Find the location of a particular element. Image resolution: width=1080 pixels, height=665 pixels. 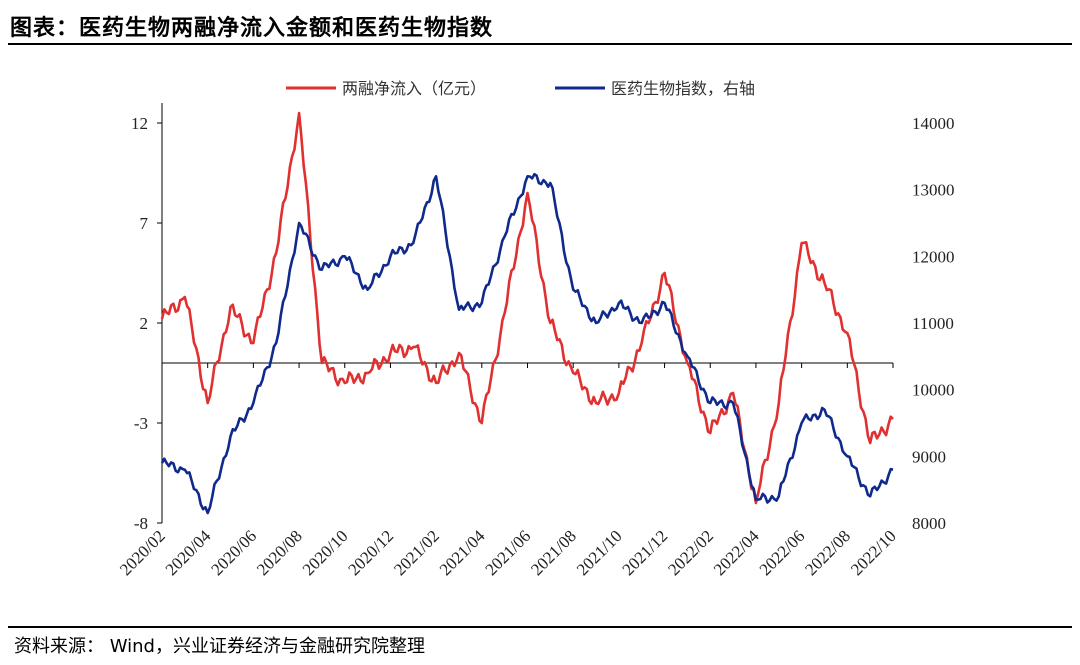

y-right-tick-label: 12000 is located at coordinates (933, 256).